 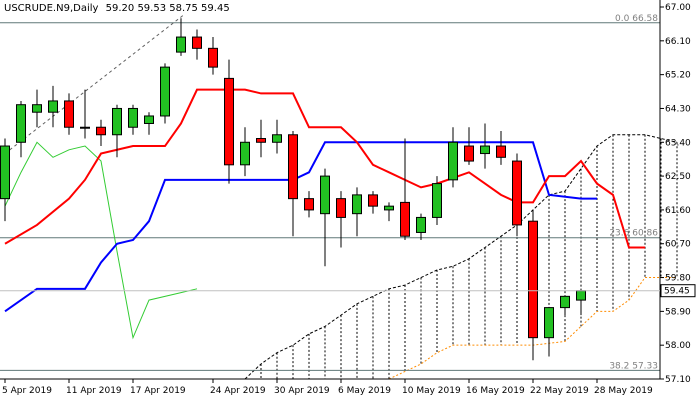 I want to click on x-tick-label: 24 Apr 2019, so click(x=238, y=391).